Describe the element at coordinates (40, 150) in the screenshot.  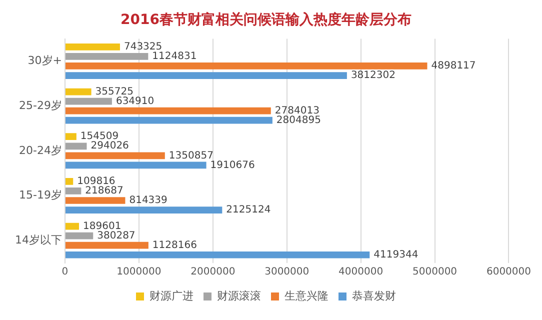
I see `y-tick-label: 20-24岁` at that location.